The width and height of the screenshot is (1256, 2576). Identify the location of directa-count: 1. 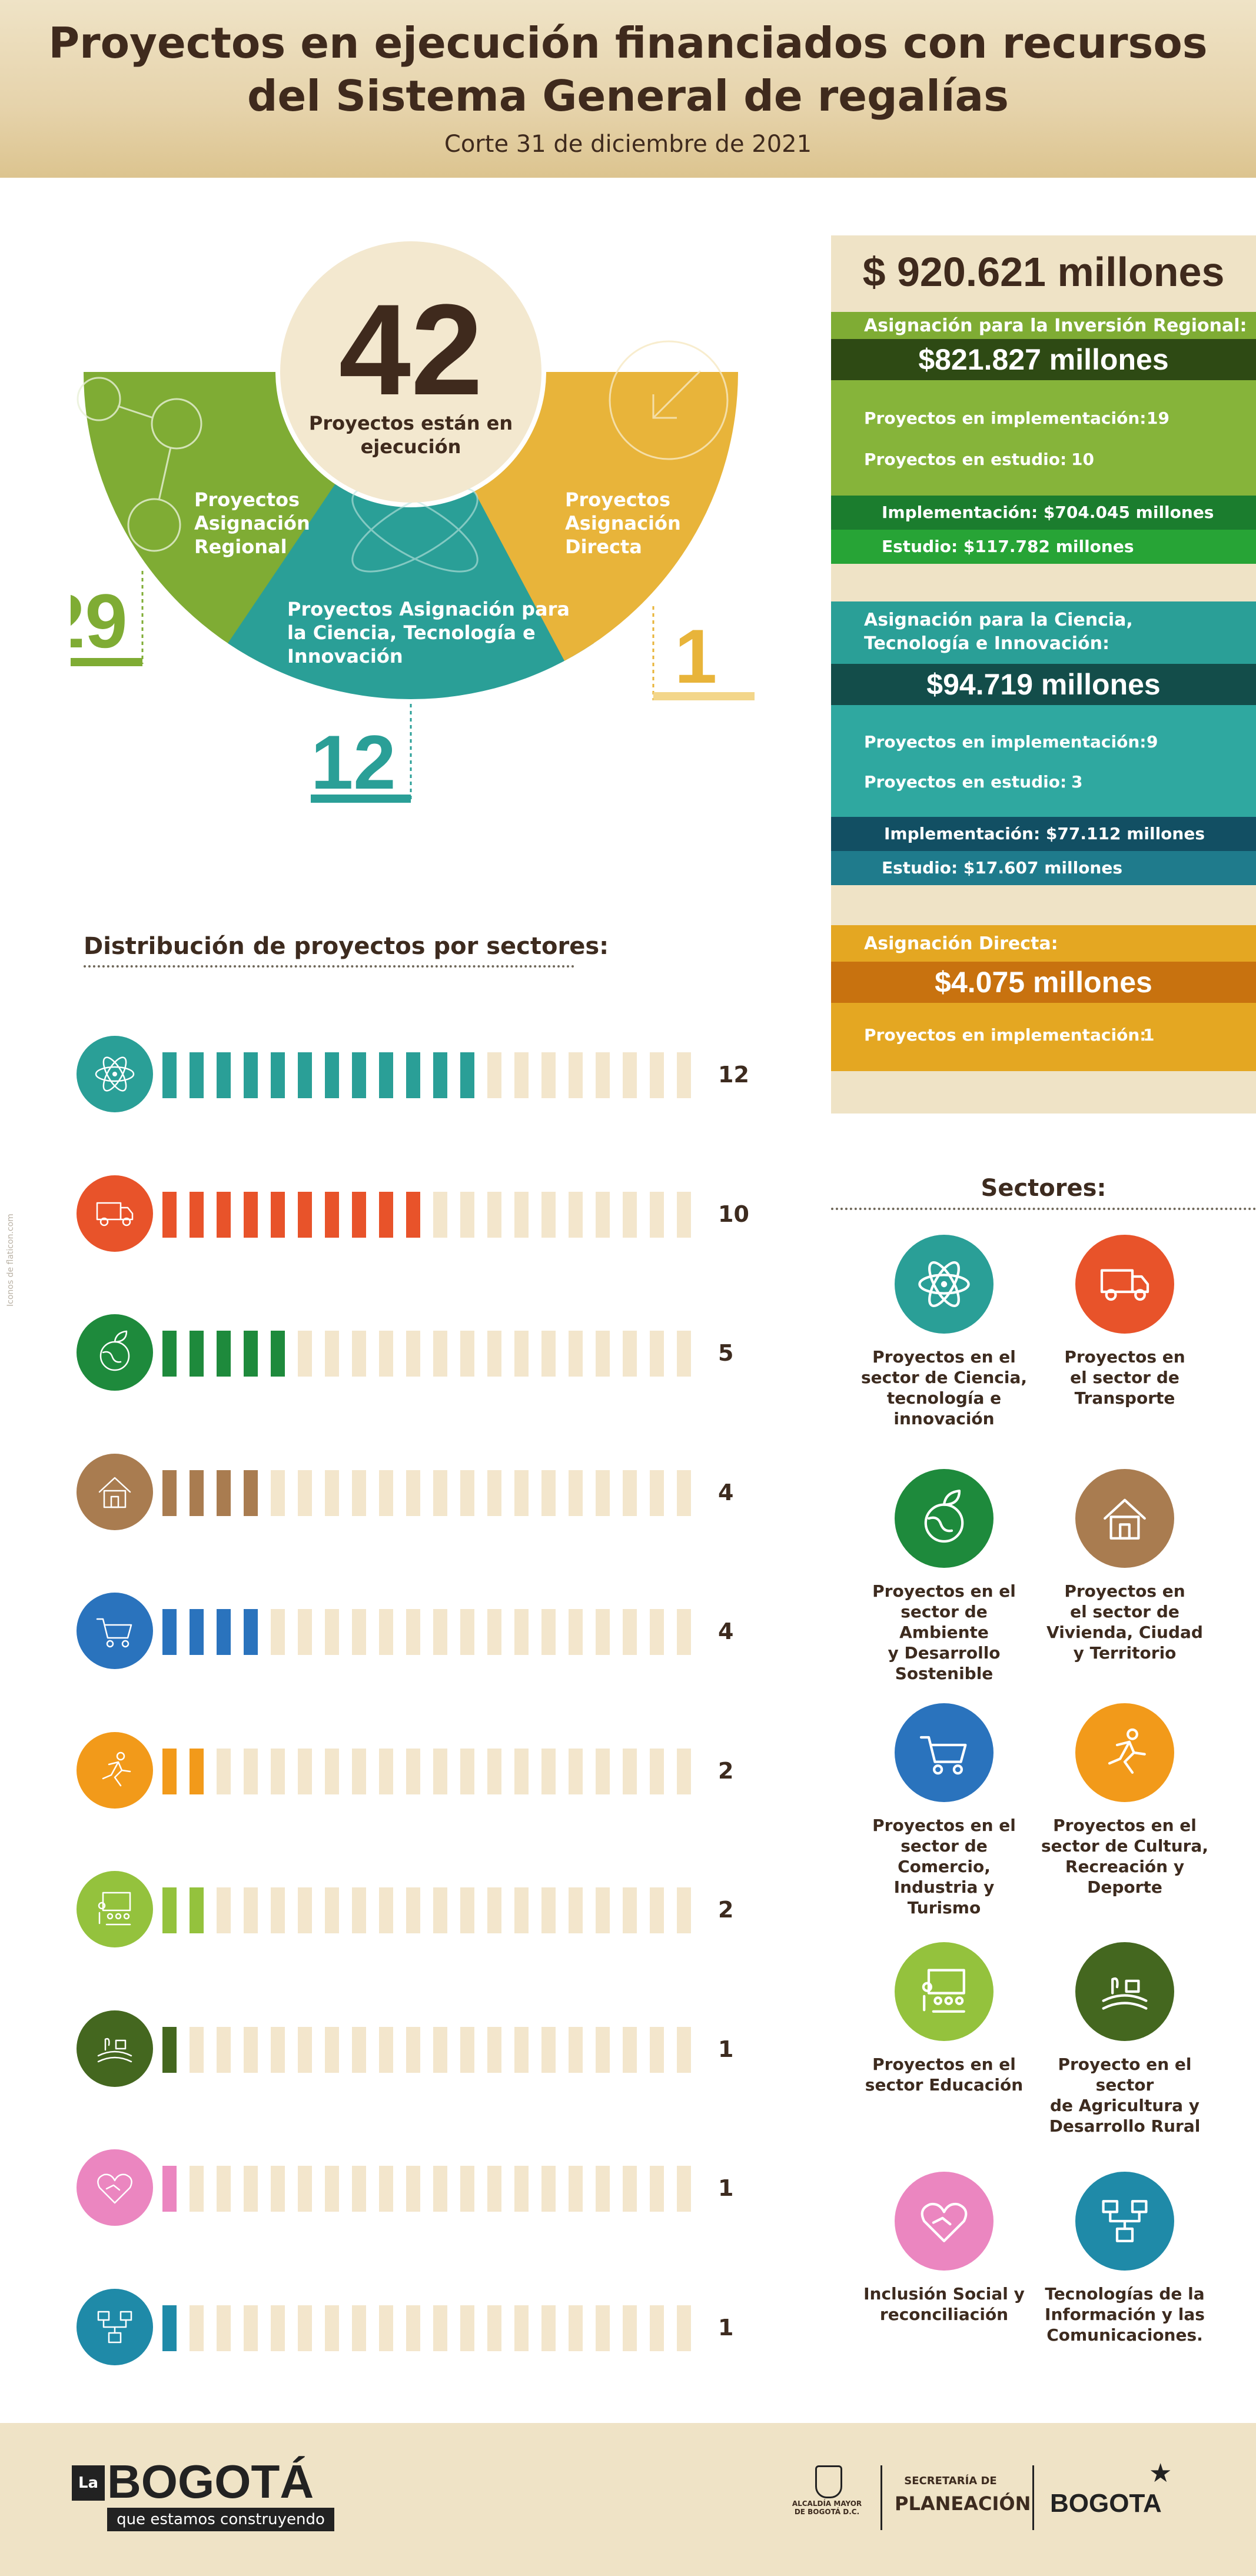
(695, 656).